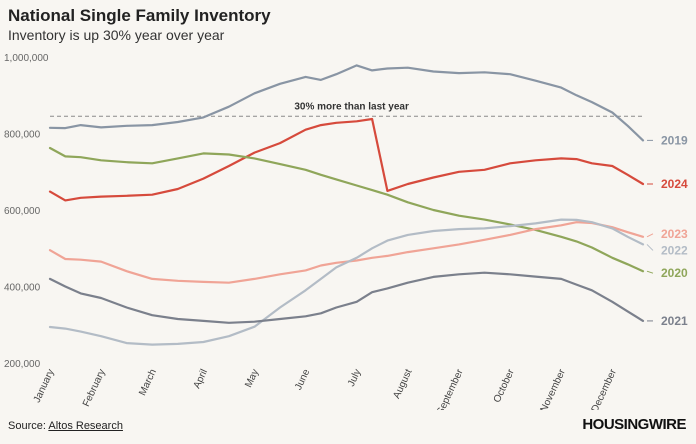  What do you see at coordinates (553, 388) in the screenshot?
I see `x-tick-label: November` at bounding box center [553, 388].